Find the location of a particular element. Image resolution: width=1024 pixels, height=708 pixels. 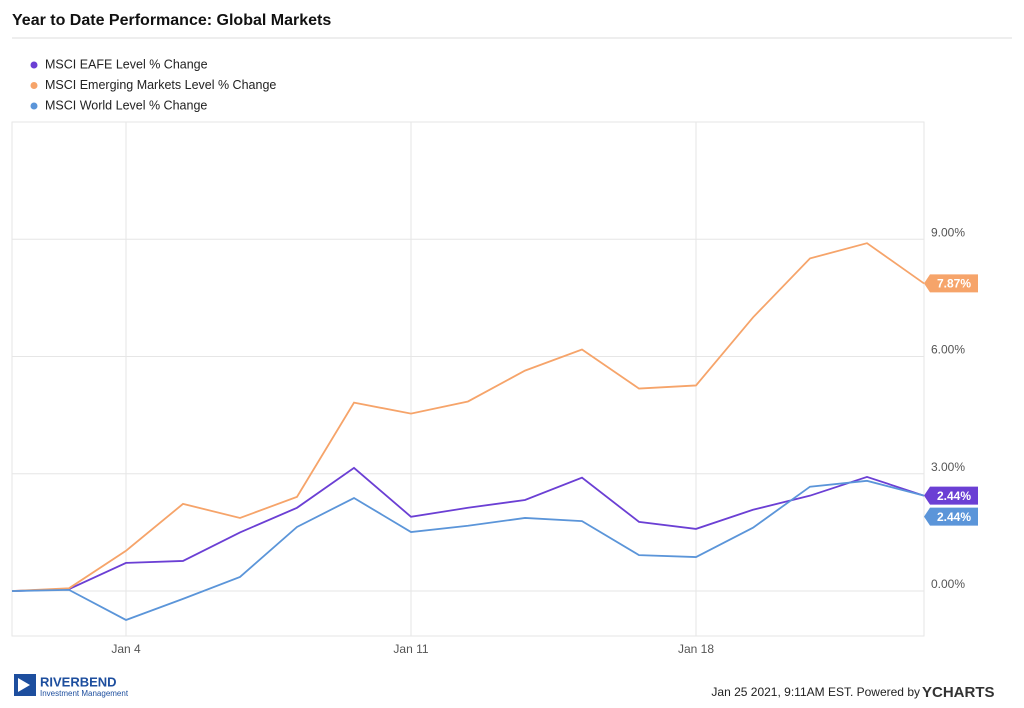

logo: RIVERBEND Investment Management is located at coordinates (71, 686).